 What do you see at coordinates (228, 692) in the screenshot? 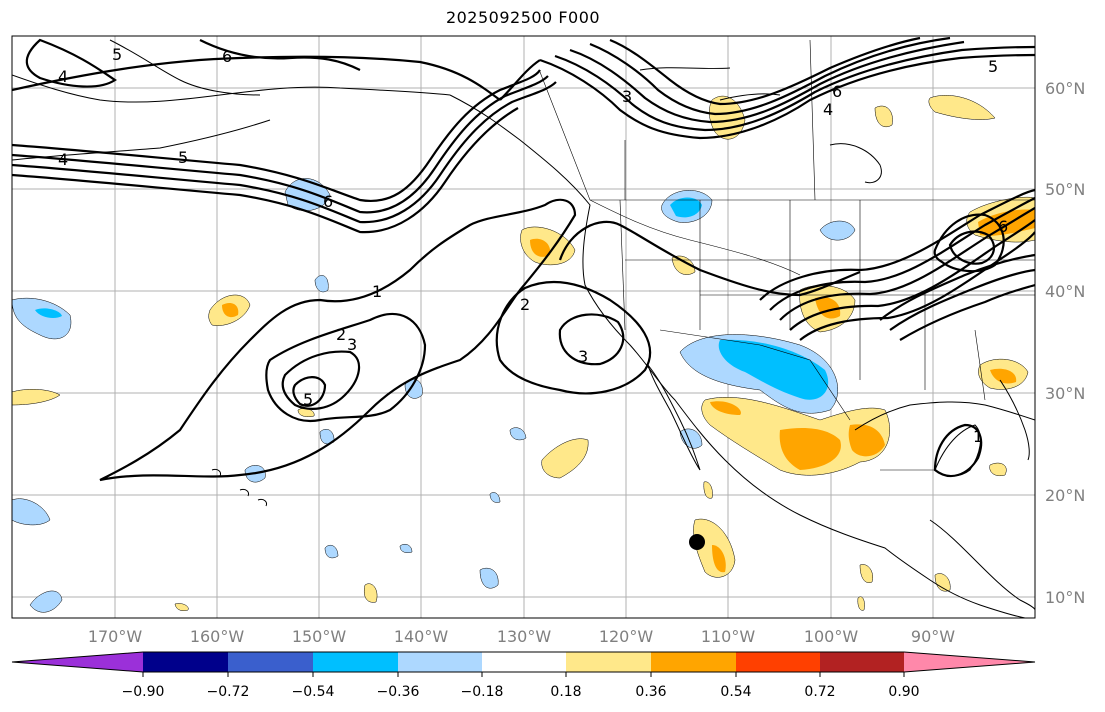
I see `colorbar-tick-label: −0.72` at bounding box center [228, 692].